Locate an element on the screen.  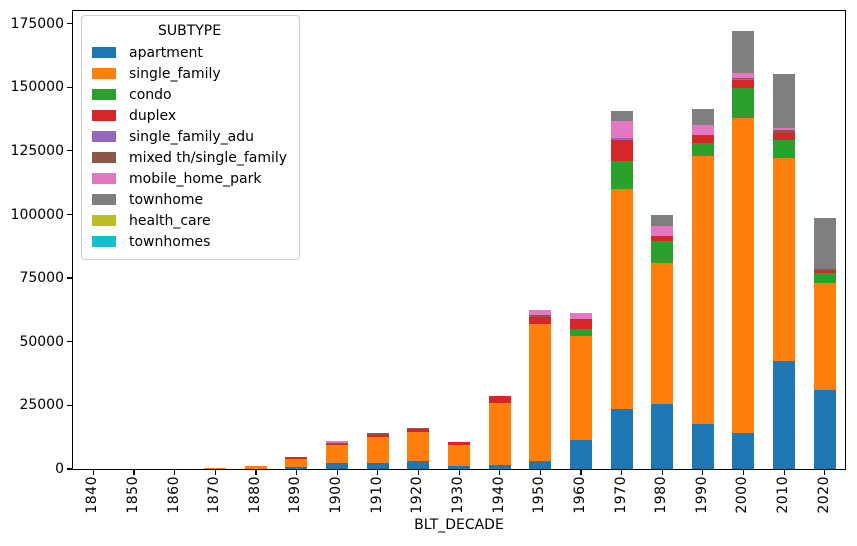
x-tick-label: 2020 is located at coordinates (823, 495).